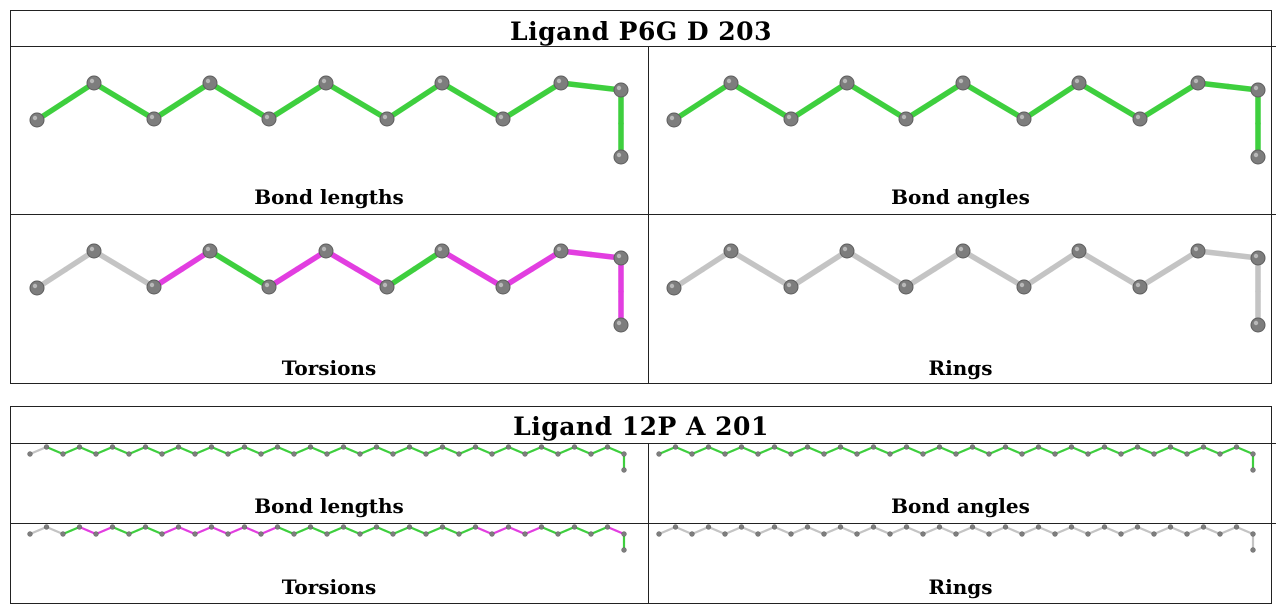  I want to click on cell-caption: Bond angles, so click(960, 506).